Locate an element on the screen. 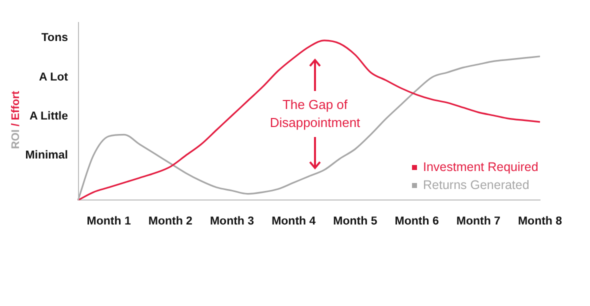 This screenshot has height=306, width=590. x-tick-label: Month 2 is located at coordinates (170, 221).